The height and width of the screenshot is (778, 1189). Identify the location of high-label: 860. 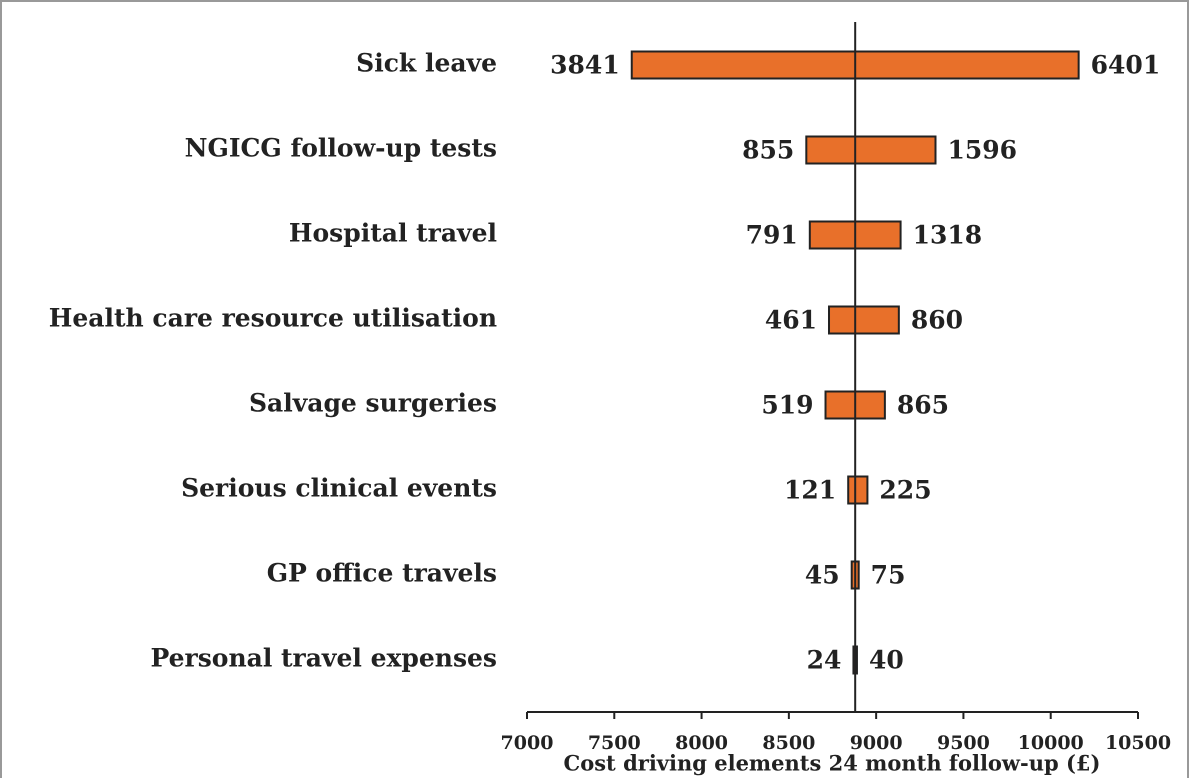
(937, 320).